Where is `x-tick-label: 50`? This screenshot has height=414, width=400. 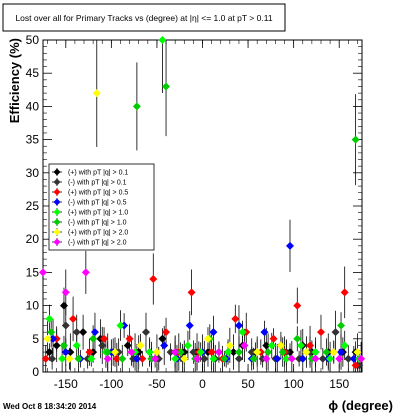
x-tick-label: 50 is located at coordinates (248, 384).